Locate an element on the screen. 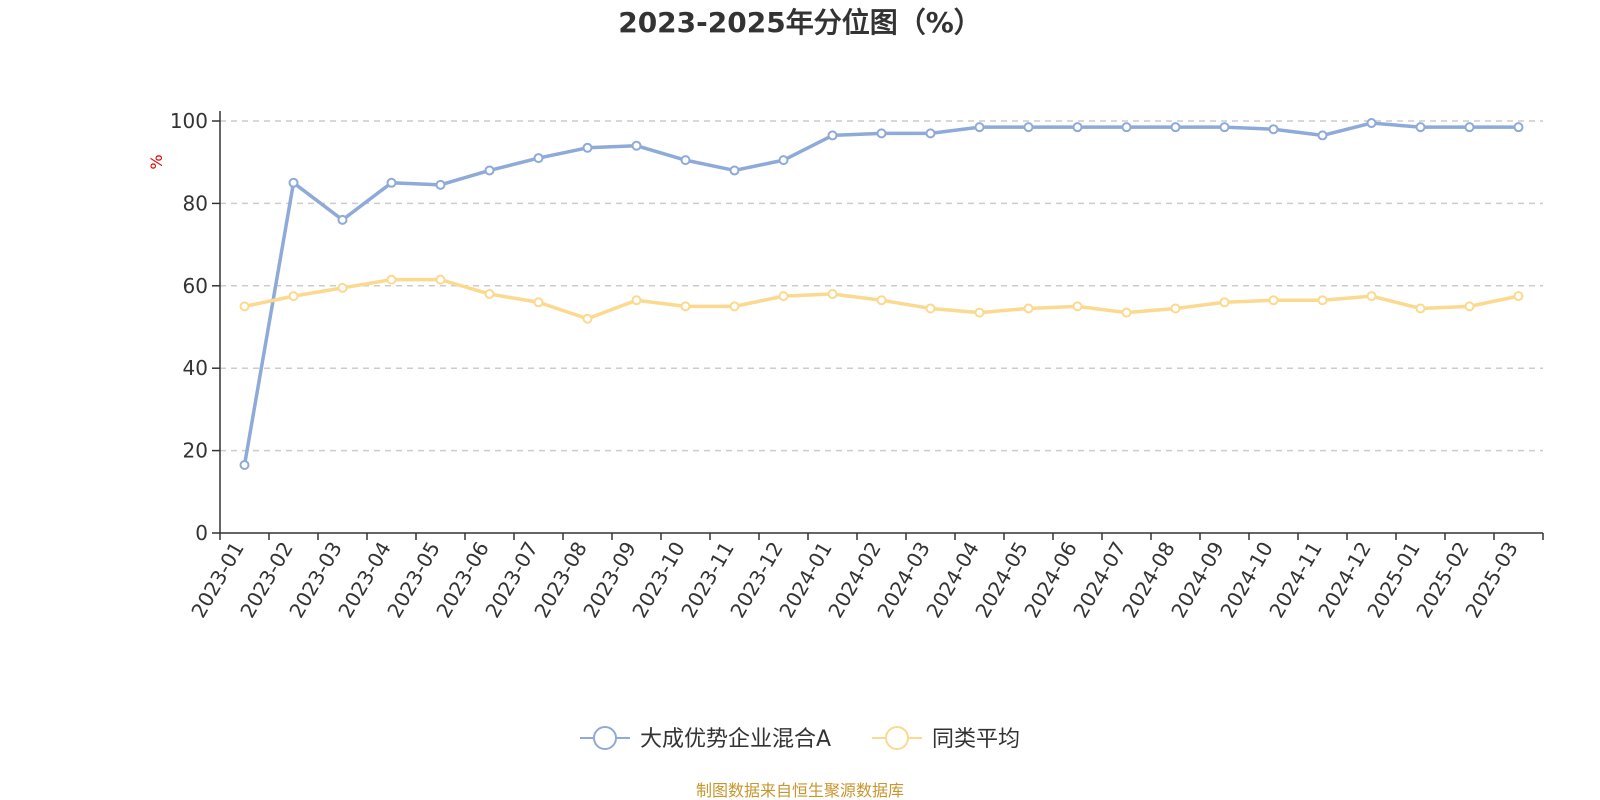 The image size is (1600, 800). y-tick-label: 20 is located at coordinates (195, 451).